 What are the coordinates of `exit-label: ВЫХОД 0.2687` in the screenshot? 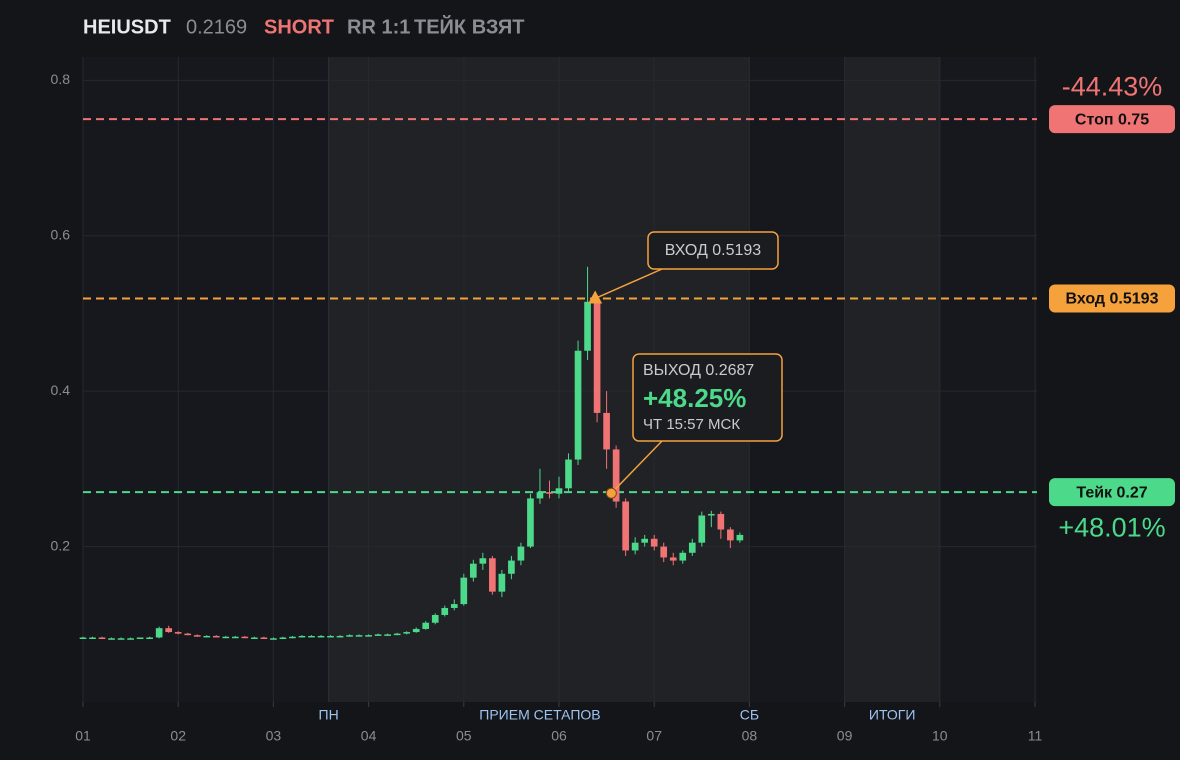 It's located at (698, 370).